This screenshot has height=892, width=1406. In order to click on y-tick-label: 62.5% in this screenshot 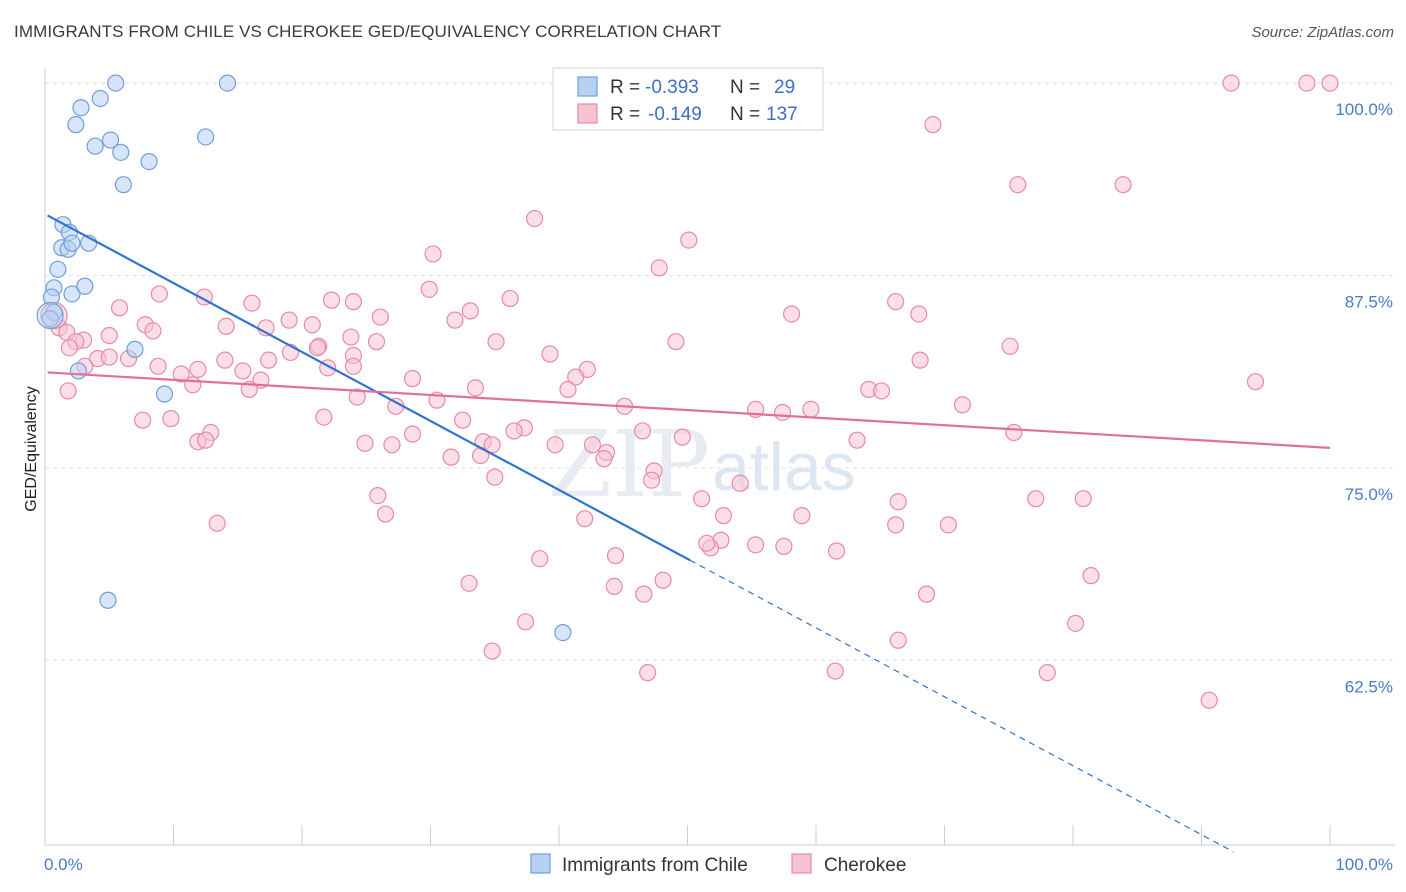, I will do `click(1369, 686)`.